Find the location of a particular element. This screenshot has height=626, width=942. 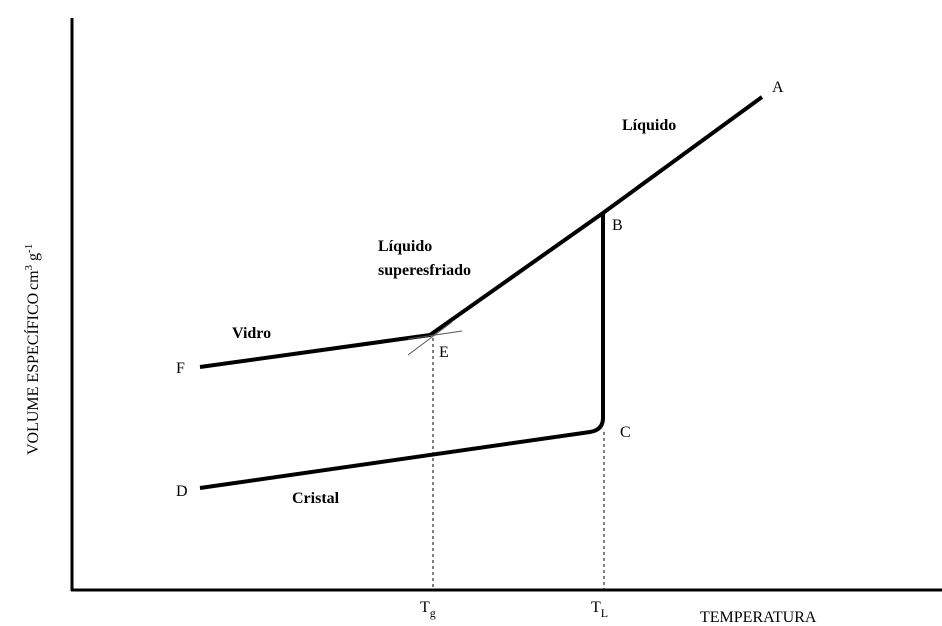

tg-label: Tg is located at coordinates (428, 609).